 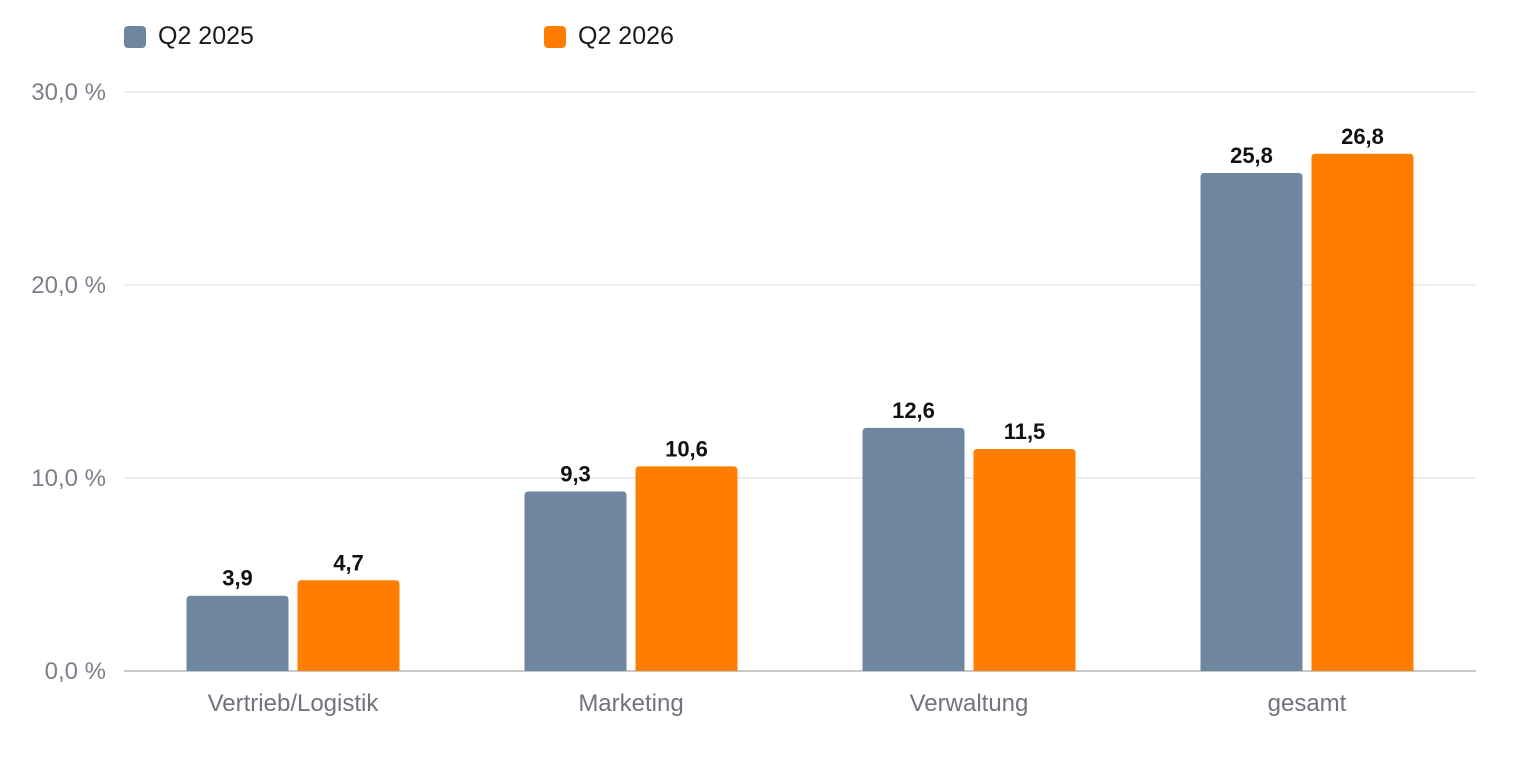 What do you see at coordinates (686, 568) in the screenshot?
I see `bar-q2-2026-marketing` at bounding box center [686, 568].